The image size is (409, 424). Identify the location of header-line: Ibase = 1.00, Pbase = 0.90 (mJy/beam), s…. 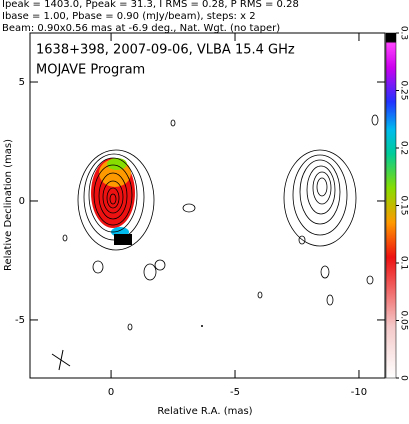
(129, 16).